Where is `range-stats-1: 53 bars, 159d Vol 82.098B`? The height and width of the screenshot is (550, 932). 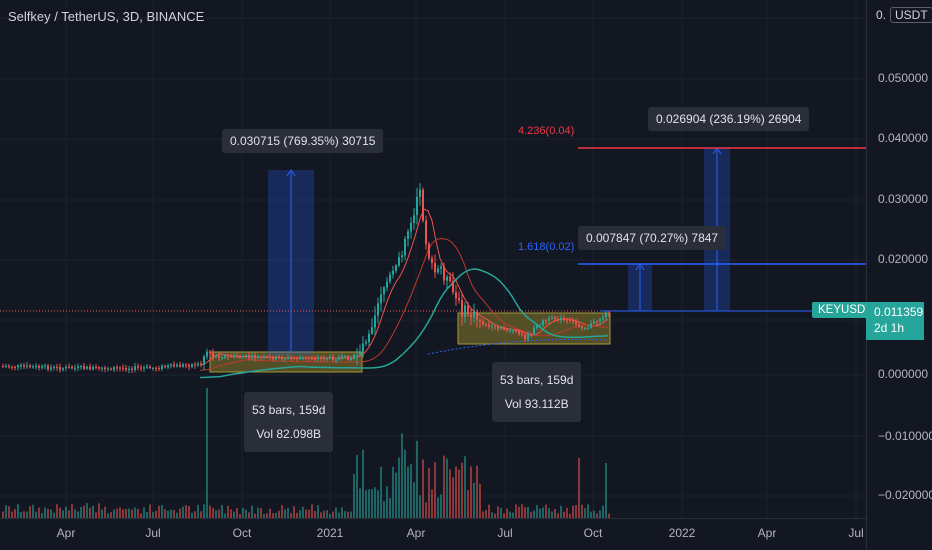 range-stats-1: 53 bars, 159d Vol 82.098B is located at coordinates (289, 422).